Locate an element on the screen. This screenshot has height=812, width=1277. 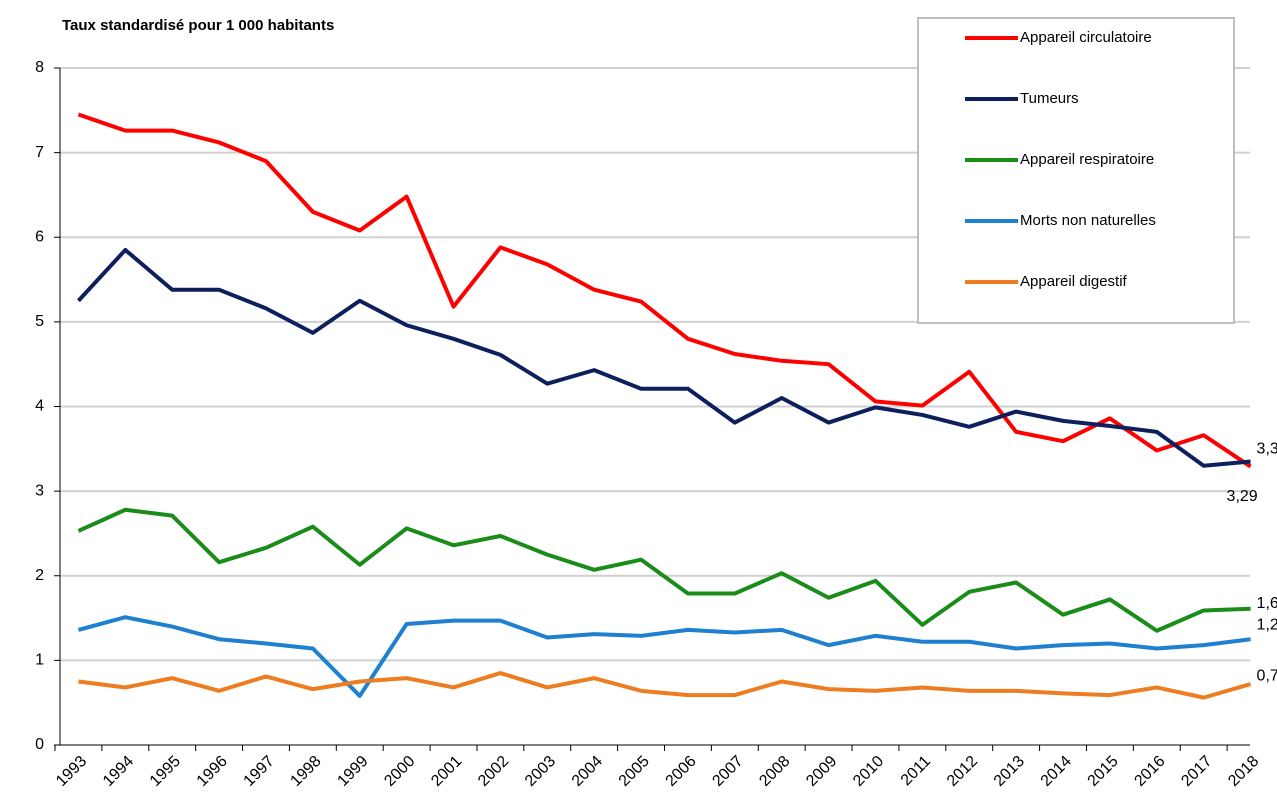
value-label: 0,72 is located at coordinates (1267, 675).